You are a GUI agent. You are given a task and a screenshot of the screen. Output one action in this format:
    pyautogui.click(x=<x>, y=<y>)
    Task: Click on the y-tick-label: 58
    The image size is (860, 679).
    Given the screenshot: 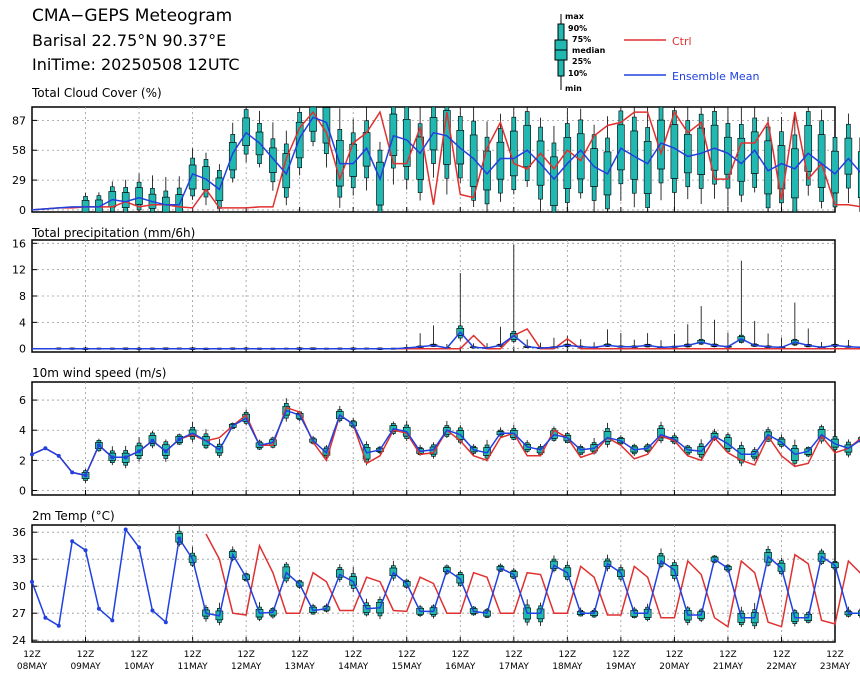 What is the action you would take?
    pyautogui.click(x=19, y=150)
    